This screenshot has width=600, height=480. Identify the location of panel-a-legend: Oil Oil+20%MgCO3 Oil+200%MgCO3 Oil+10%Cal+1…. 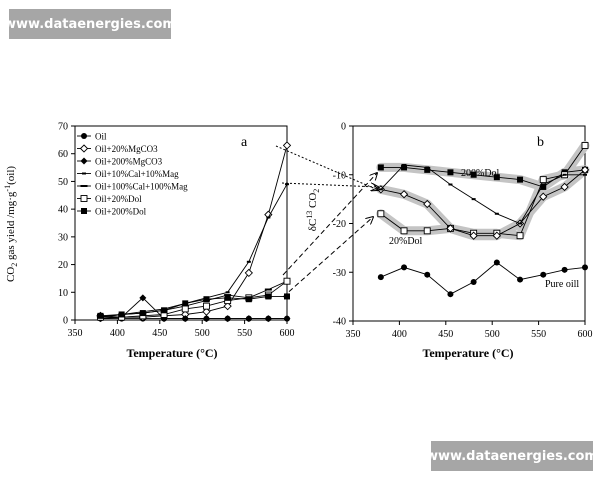
(132, 174).